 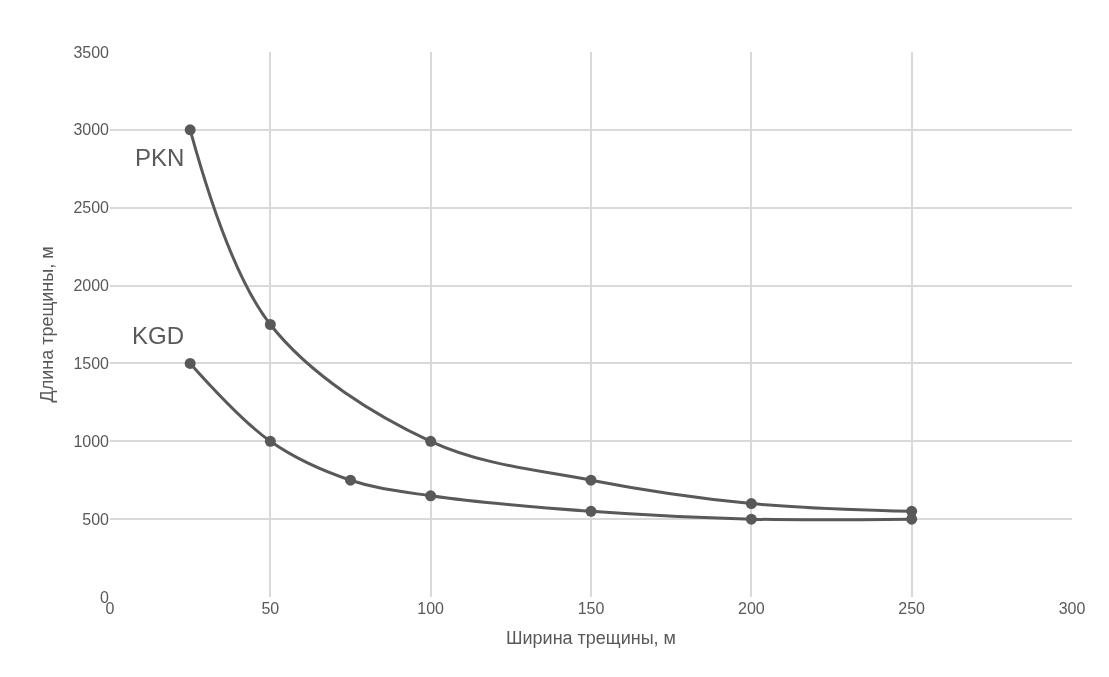 I want to click on x-tick-label: 250, so click(x=912, y=608).